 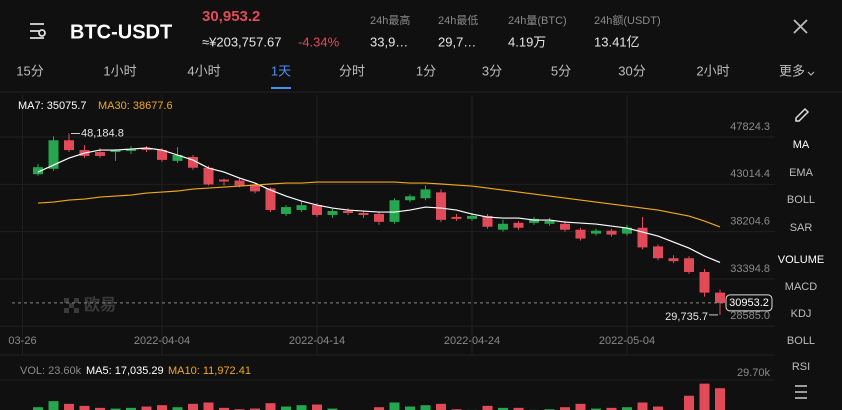 What do you see at coordinates (102, 133) in the screenshot?
I see `max-label: 48,184.8` at bounding box center [102, 133].